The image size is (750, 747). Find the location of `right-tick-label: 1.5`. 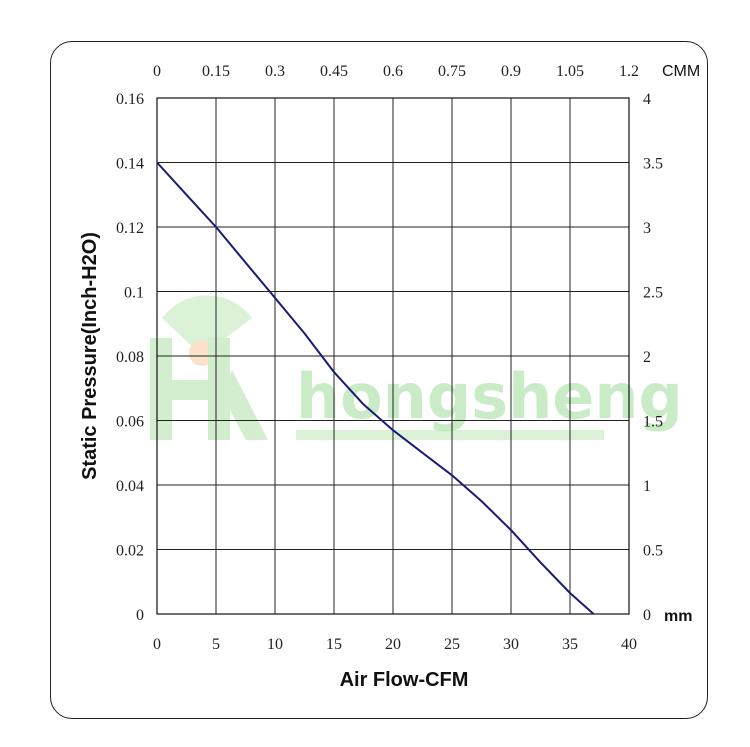

right-tick-label: 1.5 is located at coordinates (653, 422).